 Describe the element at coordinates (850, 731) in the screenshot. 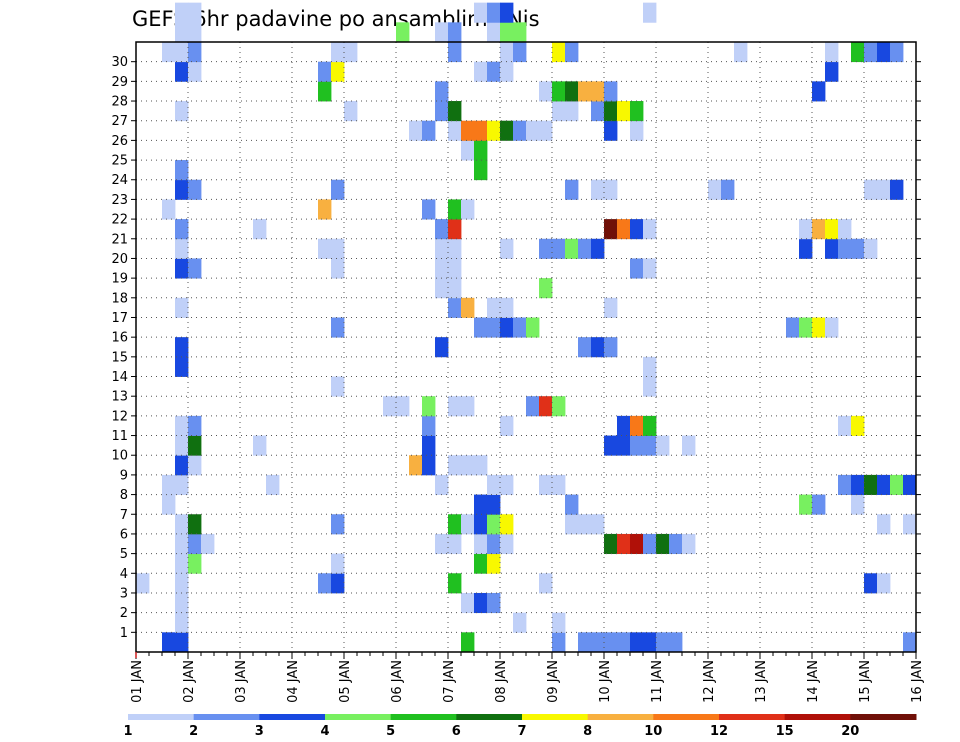

I see `legend-label: 20` at that location.